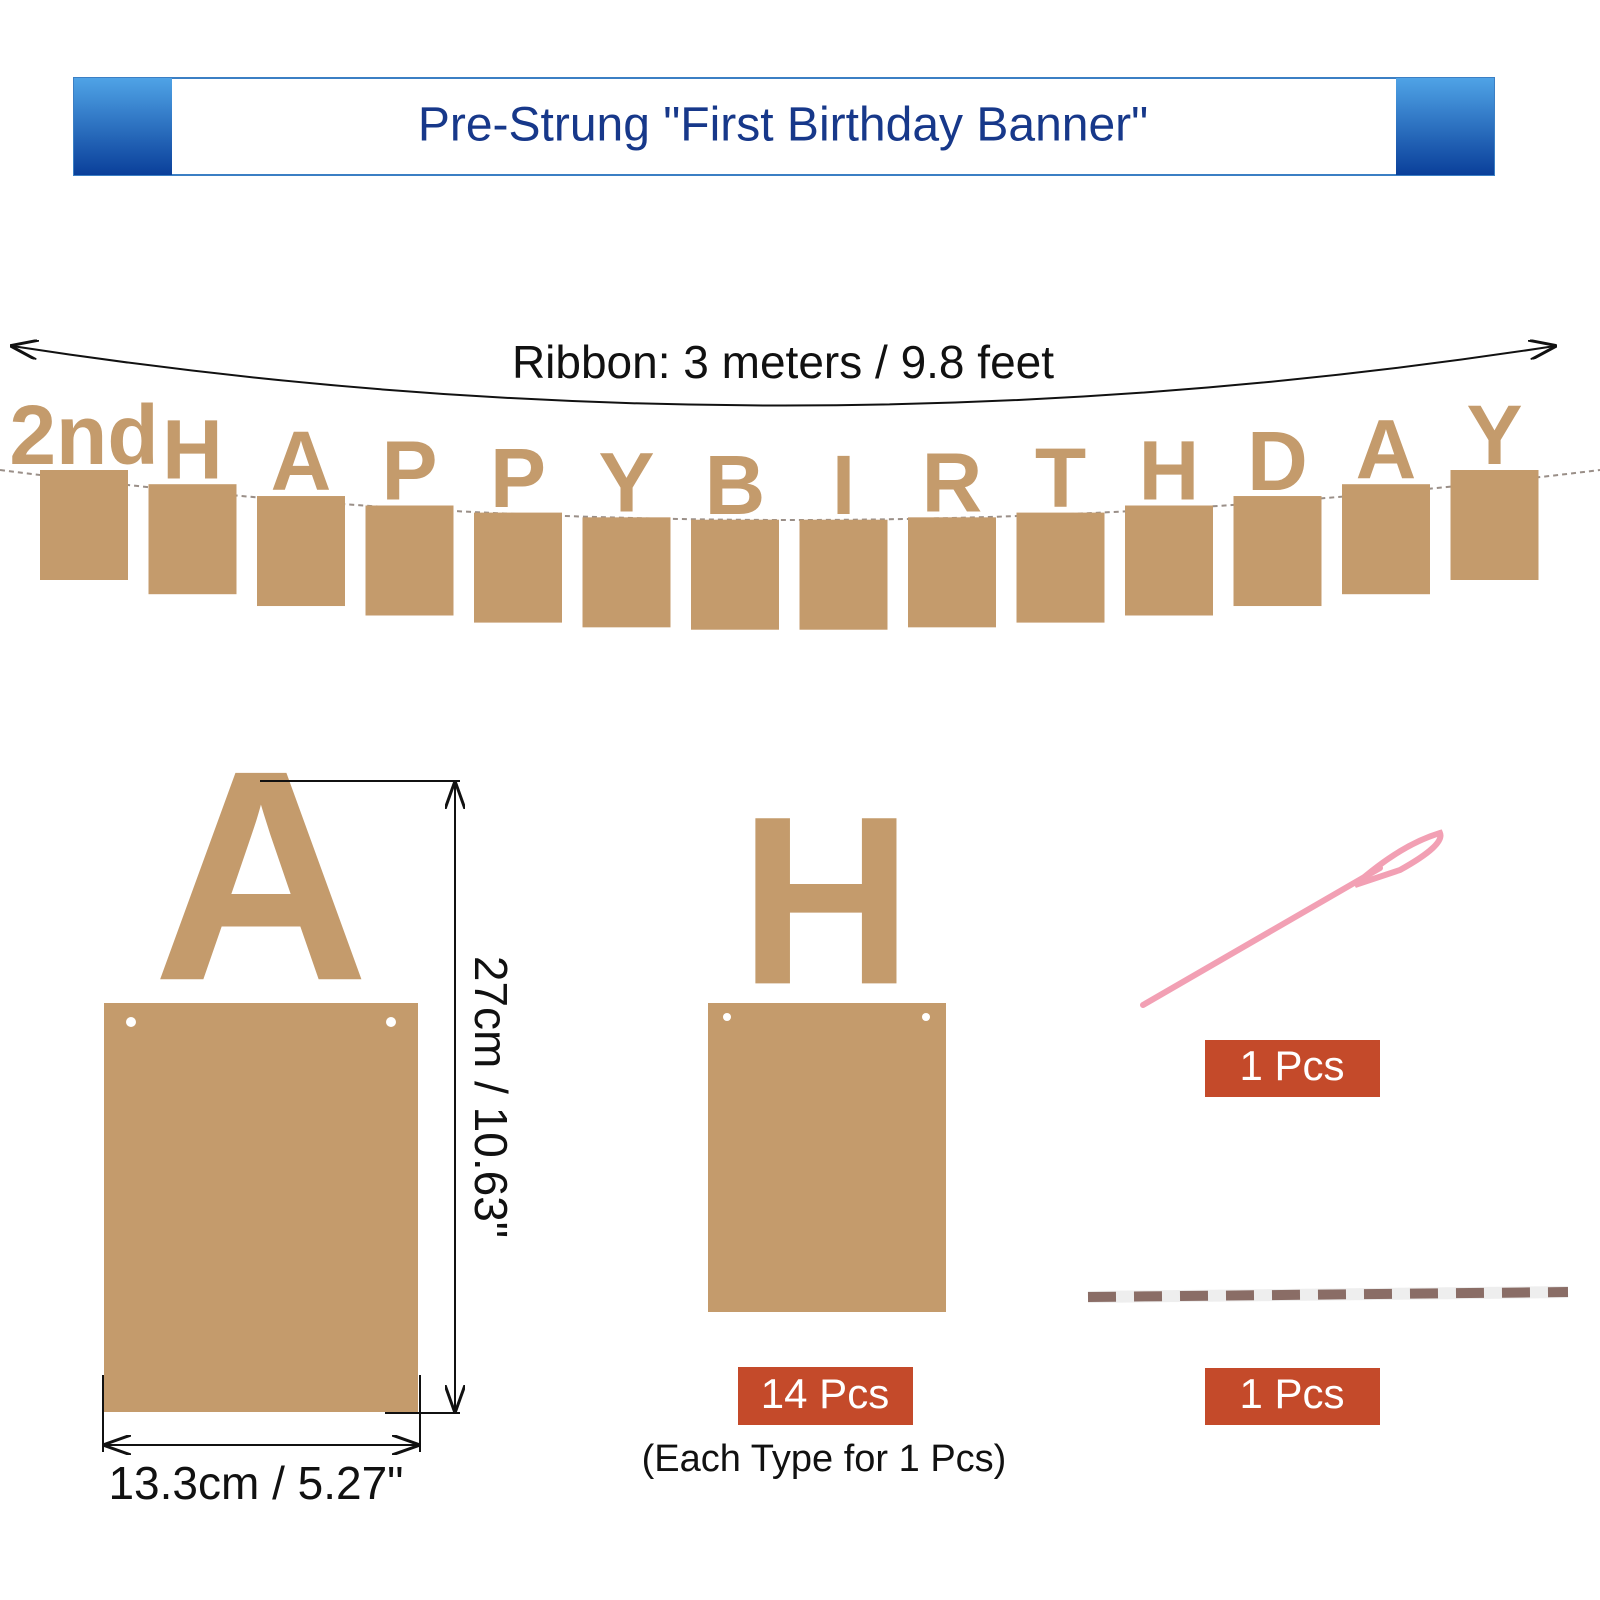 This screenshot has height=1600, width=1600. What do you see at coordinates (1277, 461) in the screenshot?
I see `banner-letter: D` at bounding box center [1277, 461].